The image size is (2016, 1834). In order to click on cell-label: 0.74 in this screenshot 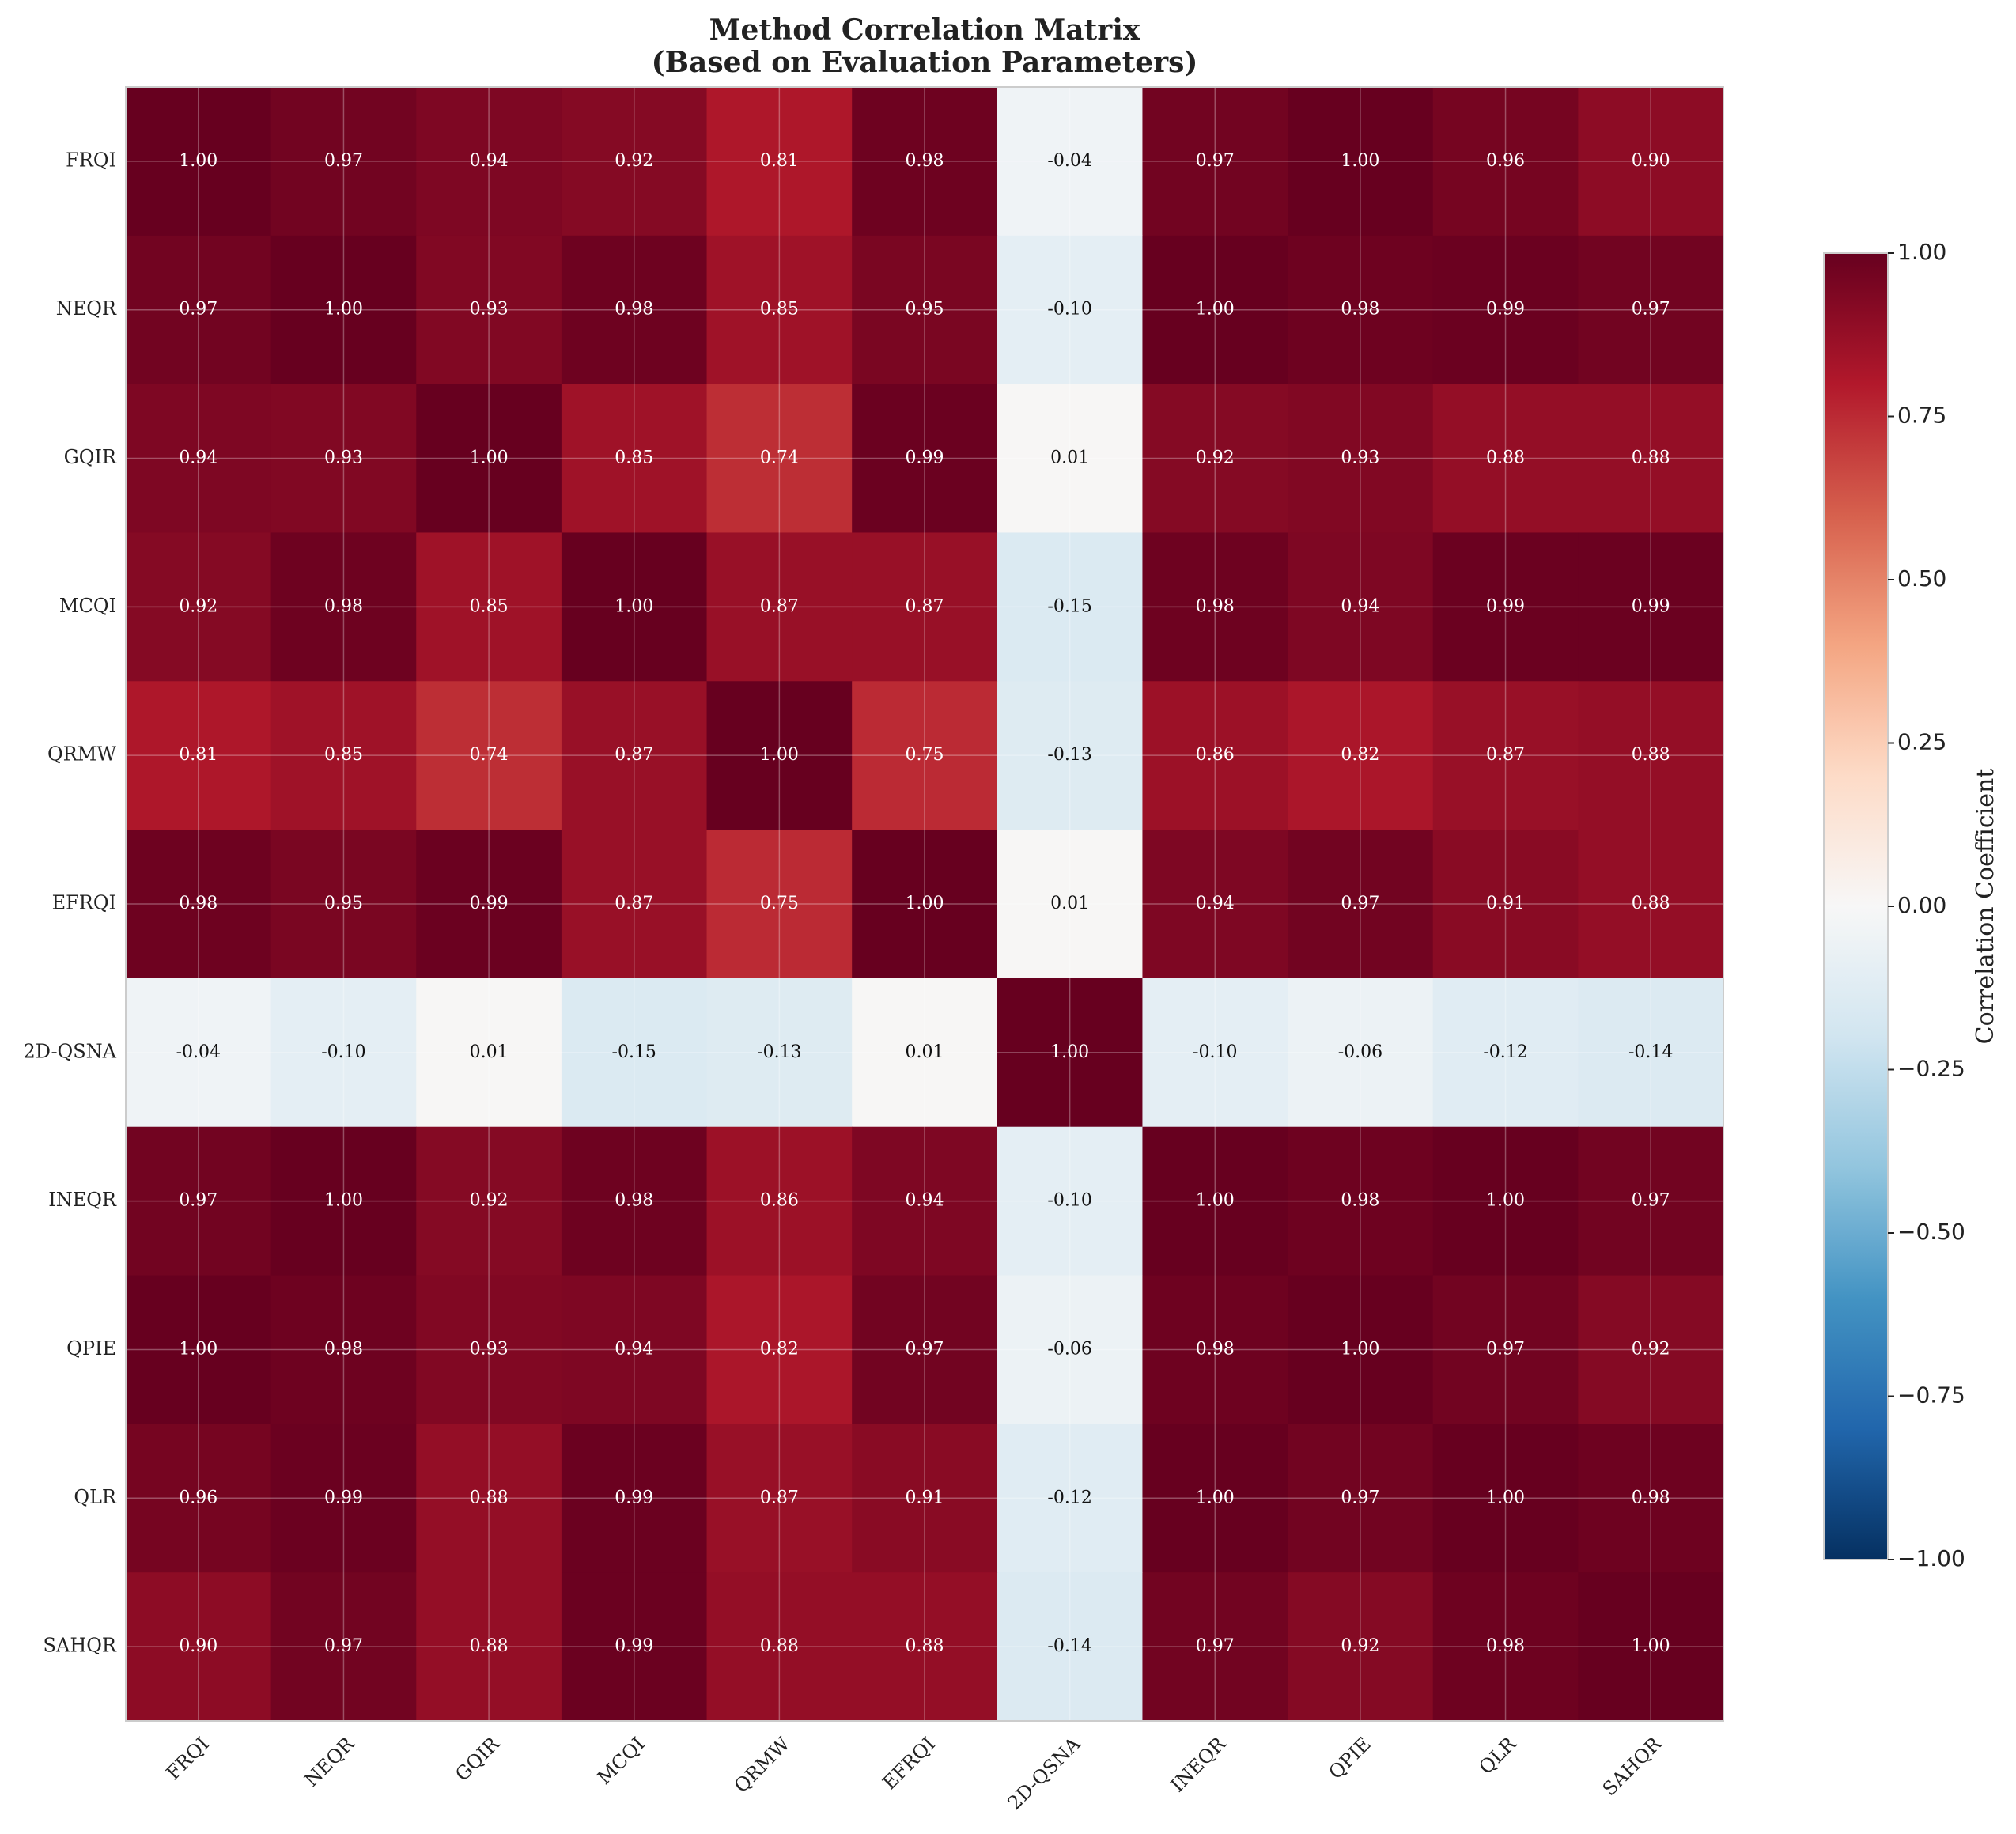, I will do `click(490, 755)`.